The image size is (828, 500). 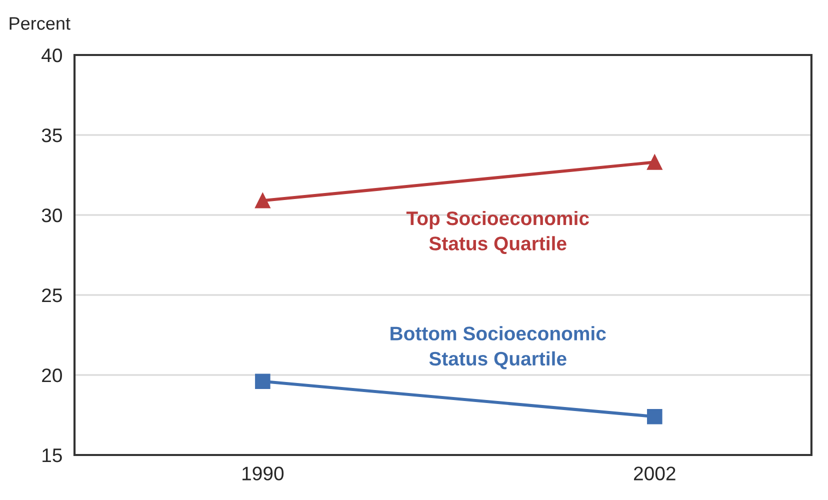 What do you see at coordinates (52, 55) in the screenshot?
I see `y-tick-label: 40` at bounding box center [52, 55].